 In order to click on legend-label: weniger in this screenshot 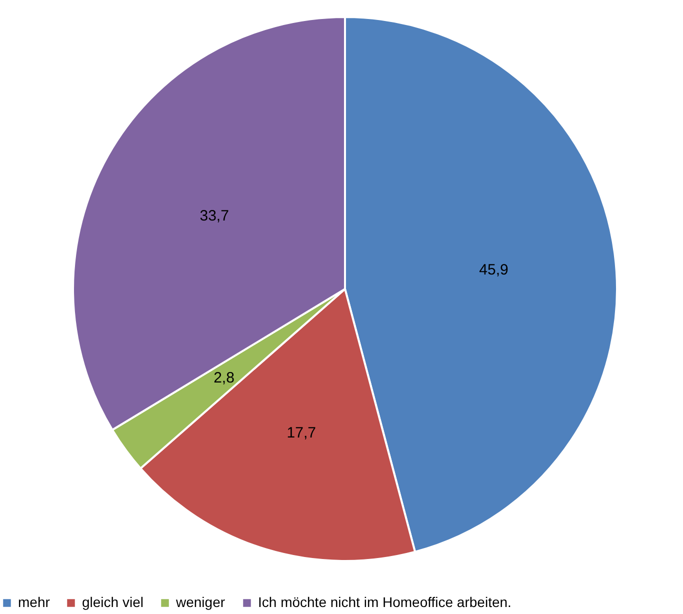, I will do `click(200, 602)`.